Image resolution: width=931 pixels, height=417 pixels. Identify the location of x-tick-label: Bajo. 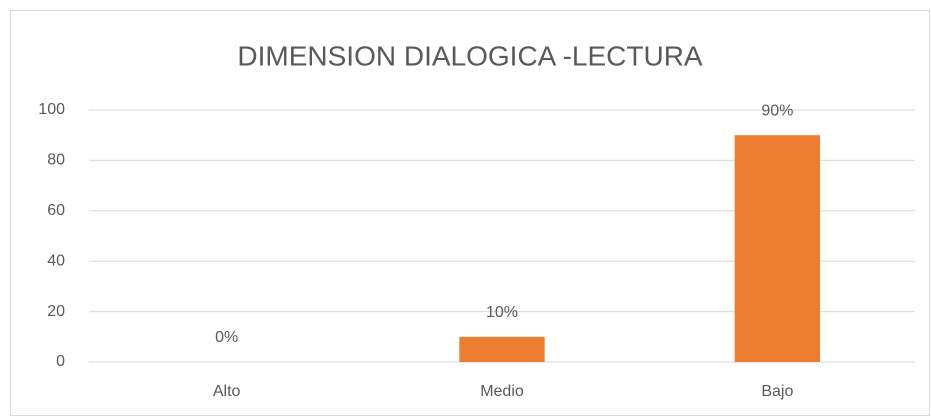
(777, 391).